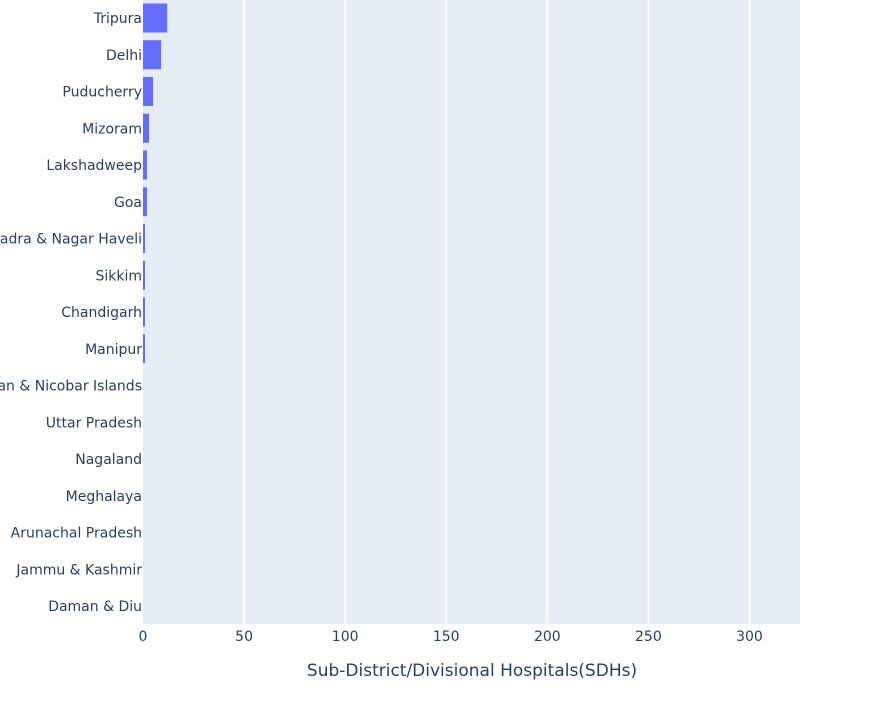 The width and height of the screenshot is (886, 701). What do you see at coordinates (78, 570) in the screenshot?
I see `y-tick-label: Jammu & Kashmir` at bounding box center [78, 570].